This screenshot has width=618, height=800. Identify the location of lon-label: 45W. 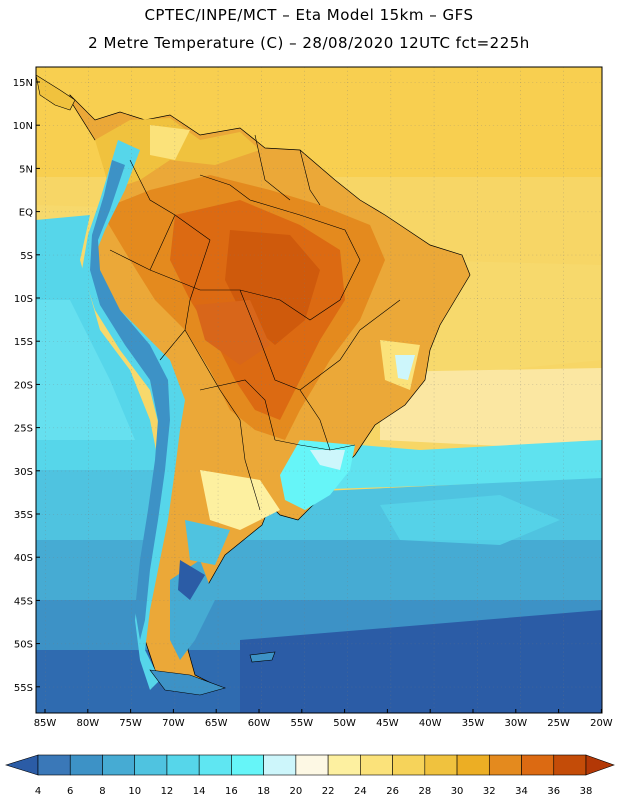
(387, 723).